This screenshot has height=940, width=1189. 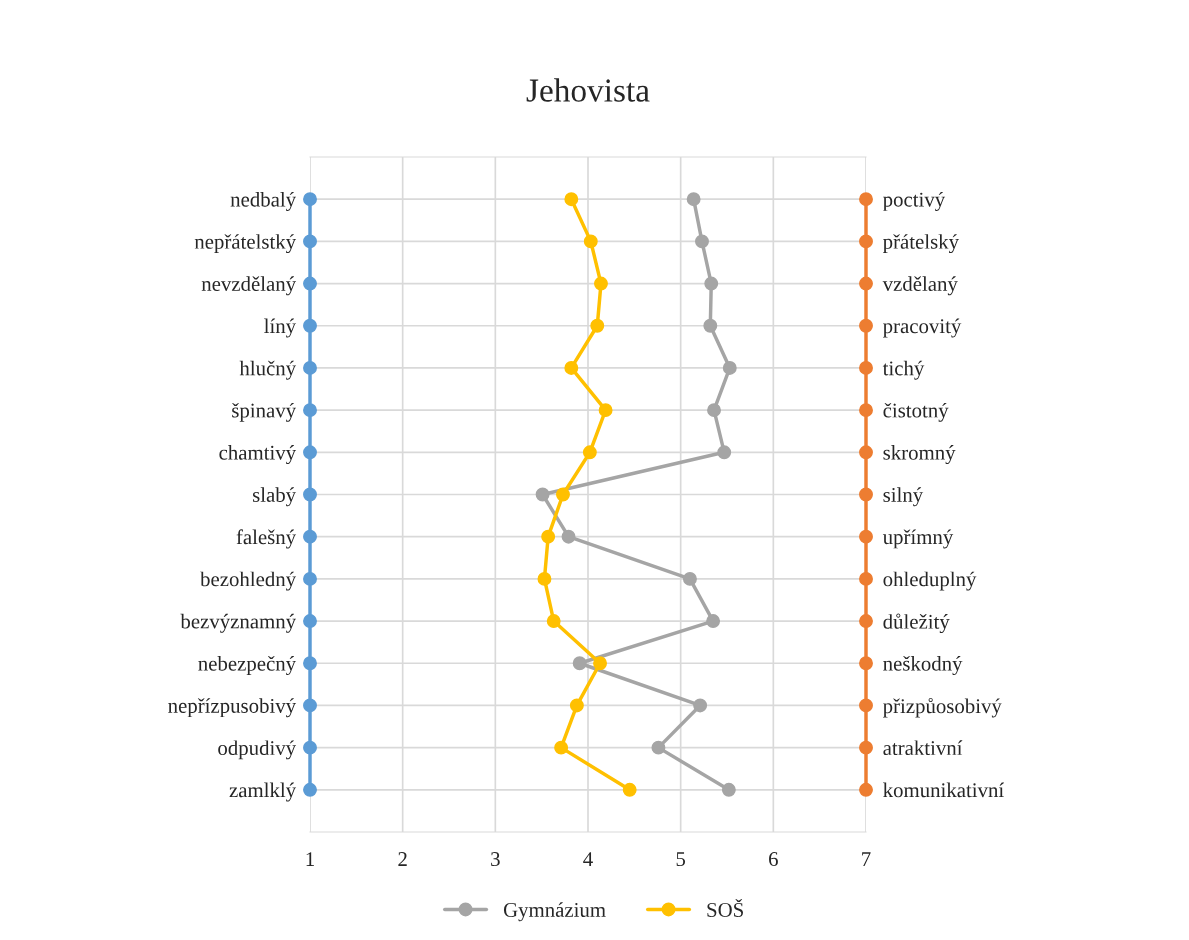 What do you see at coordinates (930, 581) in the screenshot?
I see `y2-tick-label: ohleduplný` at bounding box center [930, 581].